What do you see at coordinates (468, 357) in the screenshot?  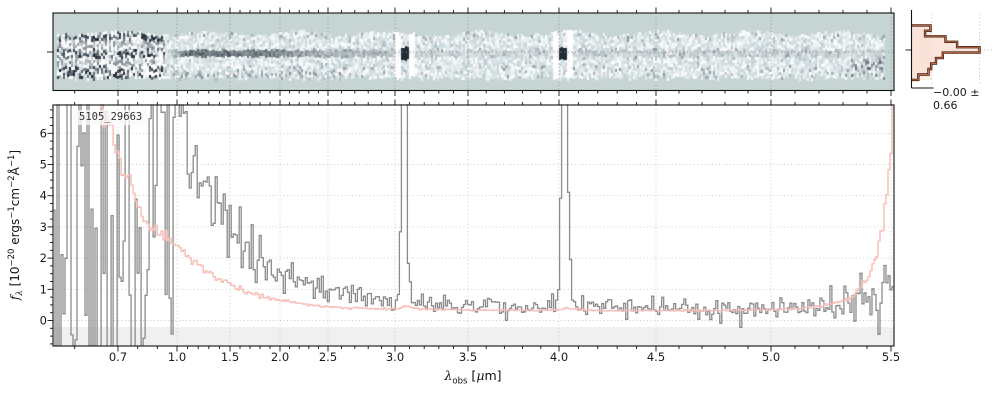 I see `svg-text: 3.5` at bounding box center [468, 357].